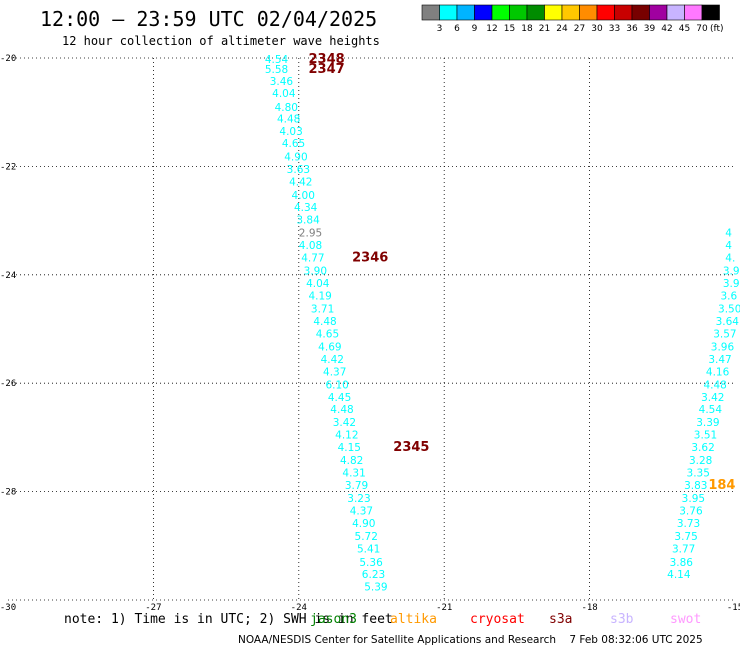 Image resolution: width=740 pixels, height=650 pixels. What do you see at coordinates (702, 448) in the screenshot?
I see `wave-height-point: 3.62` at bounding box center [702, 448].